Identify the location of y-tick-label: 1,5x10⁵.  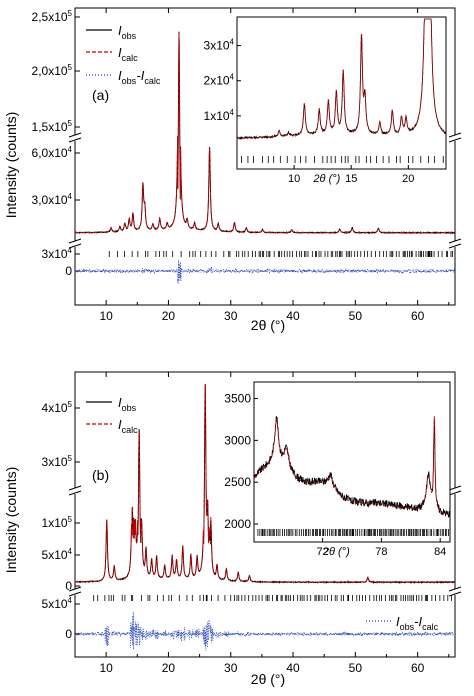
(52, 126).